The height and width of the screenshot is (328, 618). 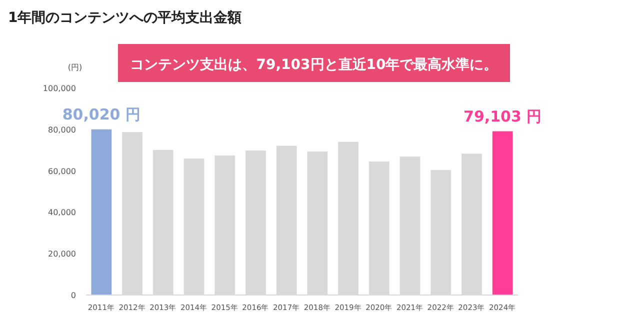 I want to click on y-tick-label: 0, so click(x=73, y=295).